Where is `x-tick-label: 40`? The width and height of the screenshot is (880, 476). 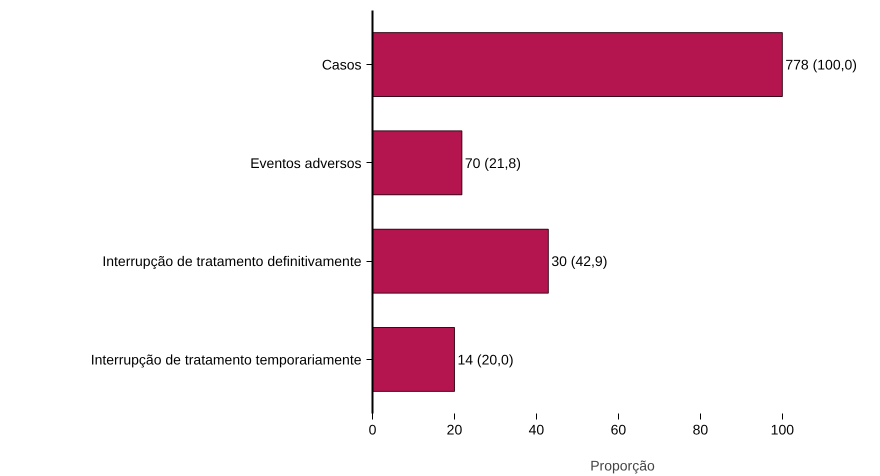 x-tick-label: 40 is located at coordinates (536, 430).